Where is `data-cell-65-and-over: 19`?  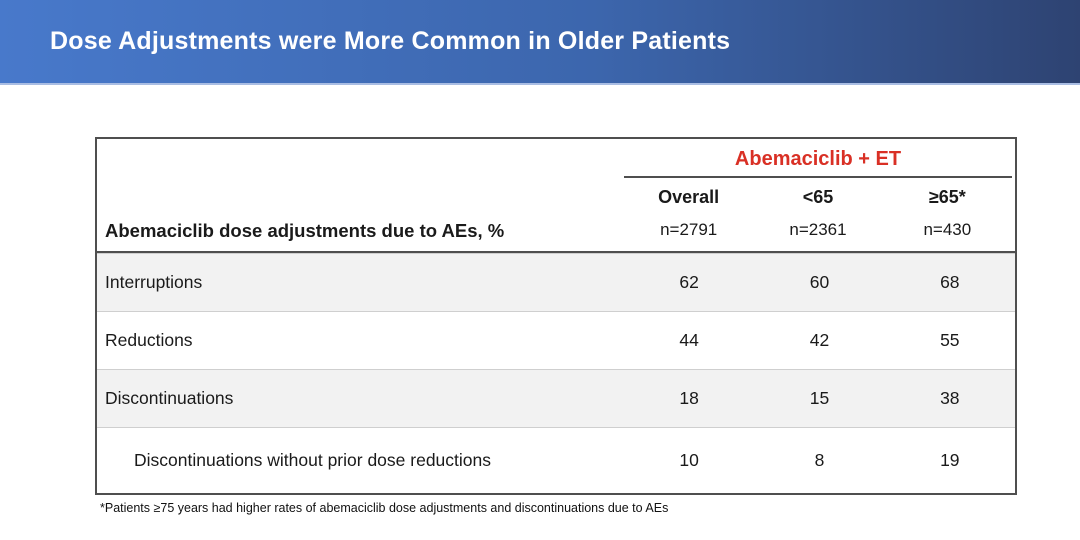
data-cell-65-and-over: 19 is located at coordinates (950, 460).